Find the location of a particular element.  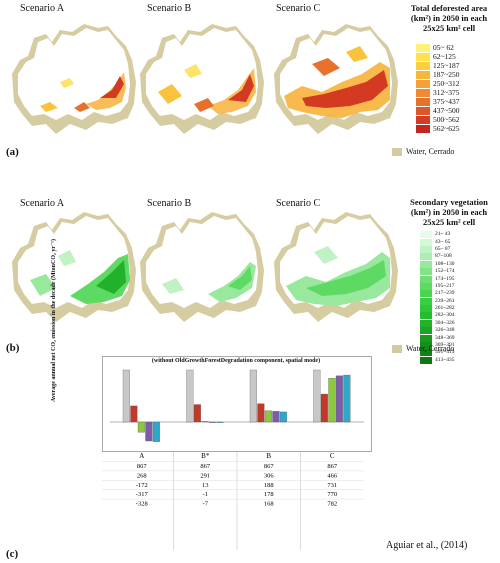

legend-title-line: Secondary vegetation is located at coordinates (449, 202).